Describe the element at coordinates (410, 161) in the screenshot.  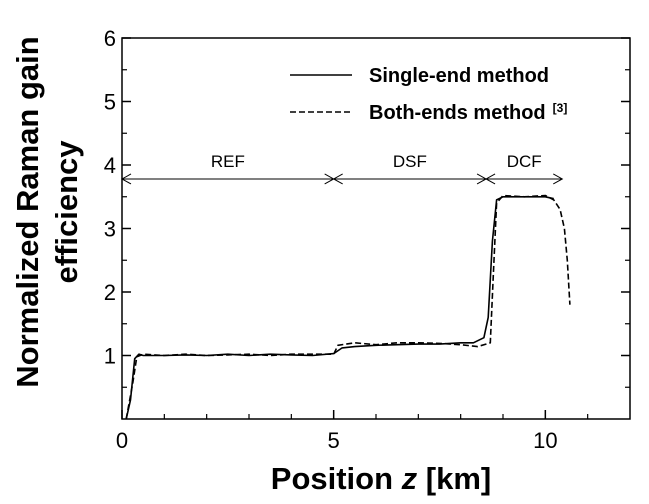
I see `region-label-dsf: DSF` at that location.